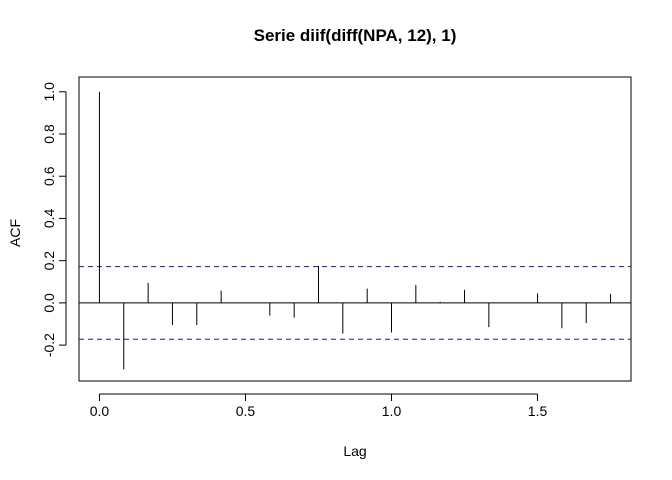 Image resolution: width=672 pixels, height=480 pixels. What do you see at coordinates (355, 35) in the screenshot?
I see `chart-title: Serie diif(diff(NPA, 12), 1)` at bounding box center [355, 35].